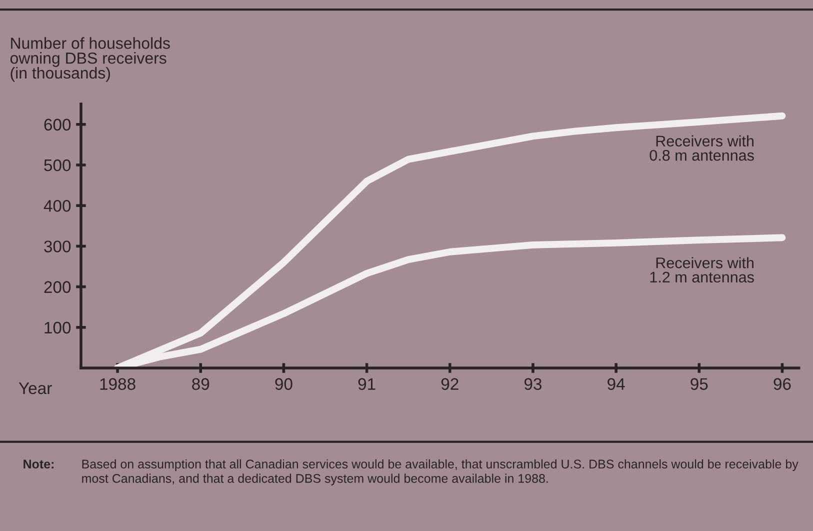  I want to click on y-tick-label: 200, so click(57, 287).